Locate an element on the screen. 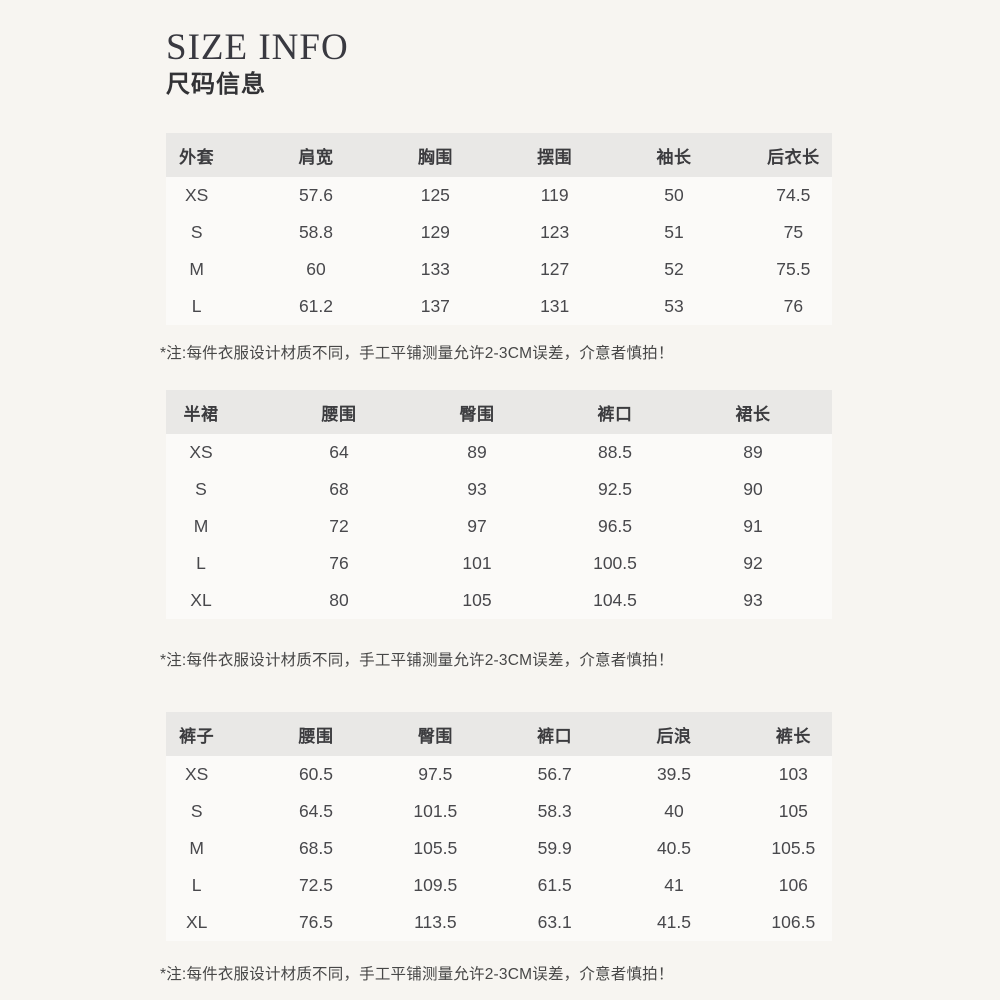 This screenshot has width=1000, height=1000. table-row: L 76 101 100.5 92 is located at coordinates (477, 563).